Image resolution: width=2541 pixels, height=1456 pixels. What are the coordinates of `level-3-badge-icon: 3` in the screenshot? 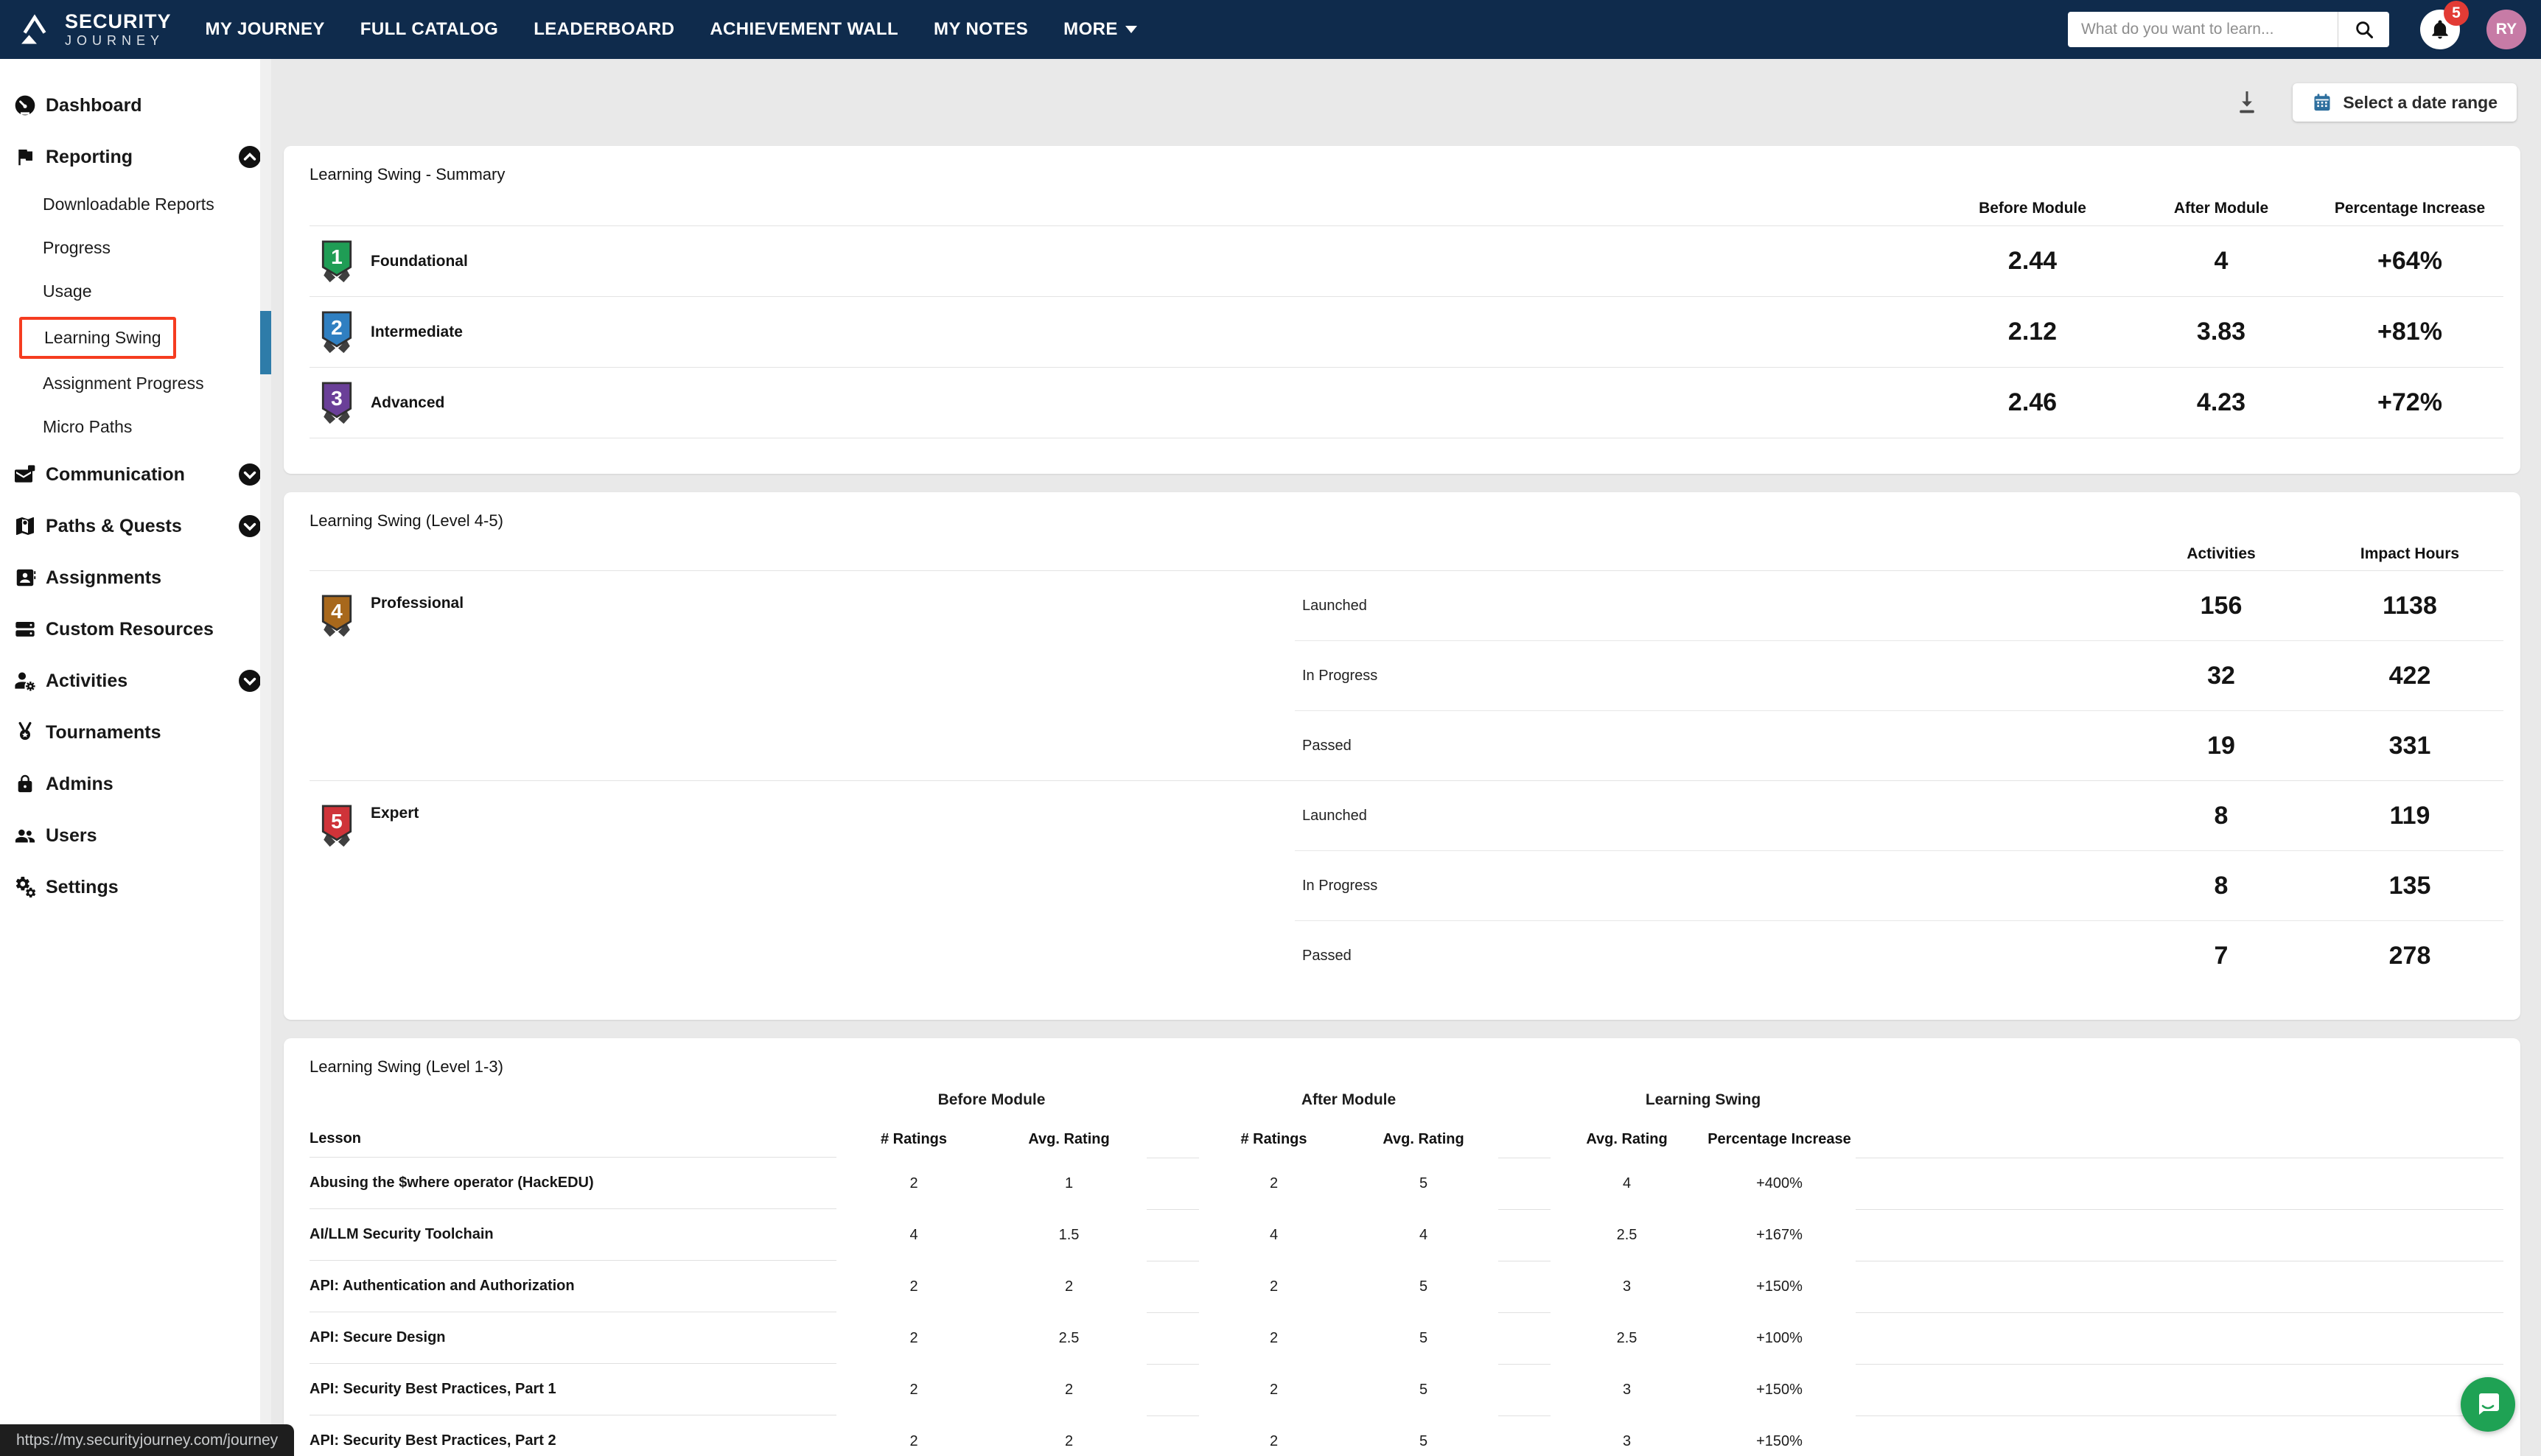 It's located at (337, 402).